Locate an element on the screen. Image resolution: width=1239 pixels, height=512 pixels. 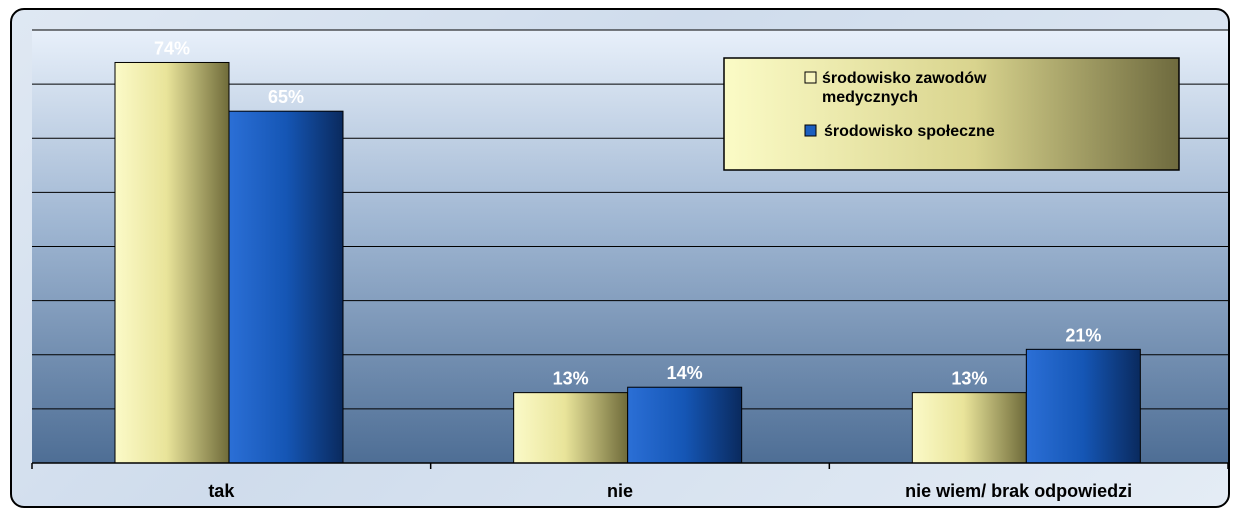
legend-label-social: środowisko społeczne is located at coordinates (909, 131).